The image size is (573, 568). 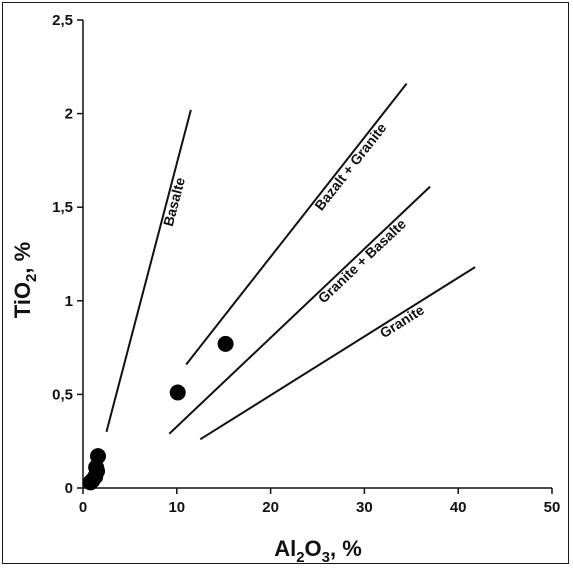 I want to click on x-tick-label: 30, so click(x=364, y=507).